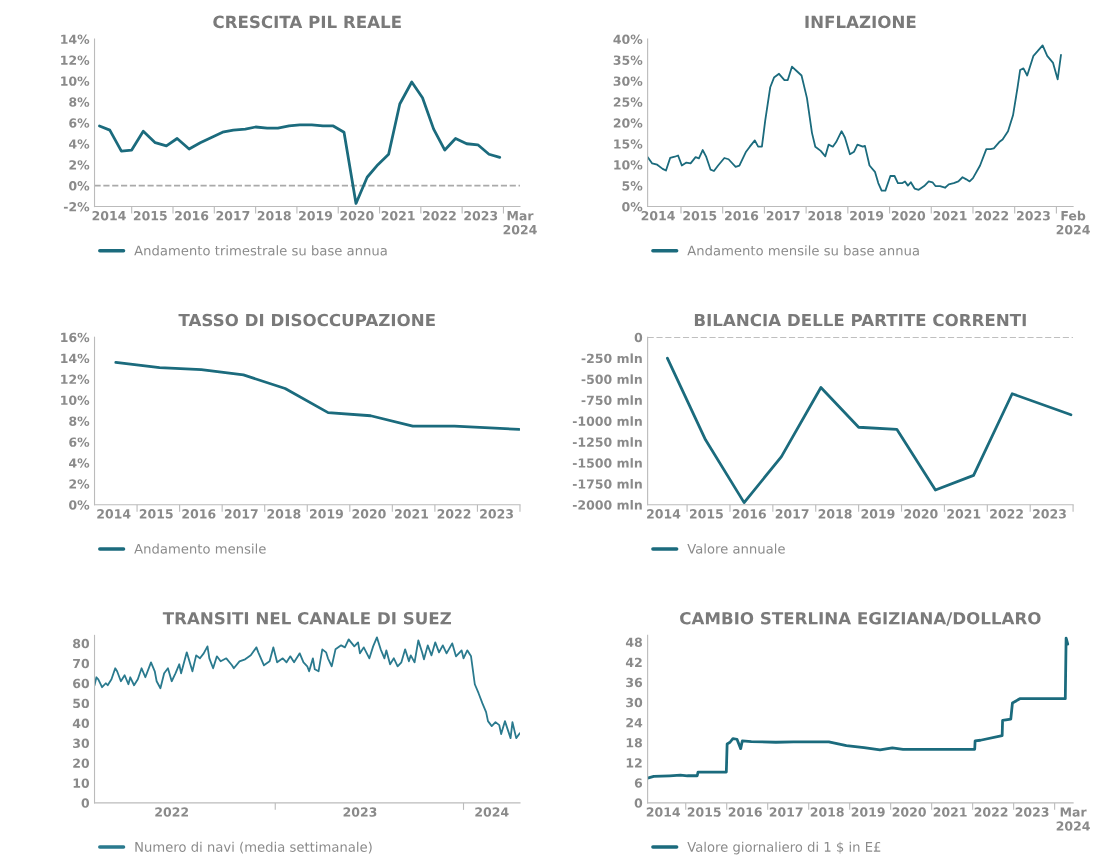 Image resolution: width=1112 pixels, height=868 pixels. Describe the element at coordinates (607, 421) in the screenshot. I see `y-tick-label: -1000 mln` at that location.